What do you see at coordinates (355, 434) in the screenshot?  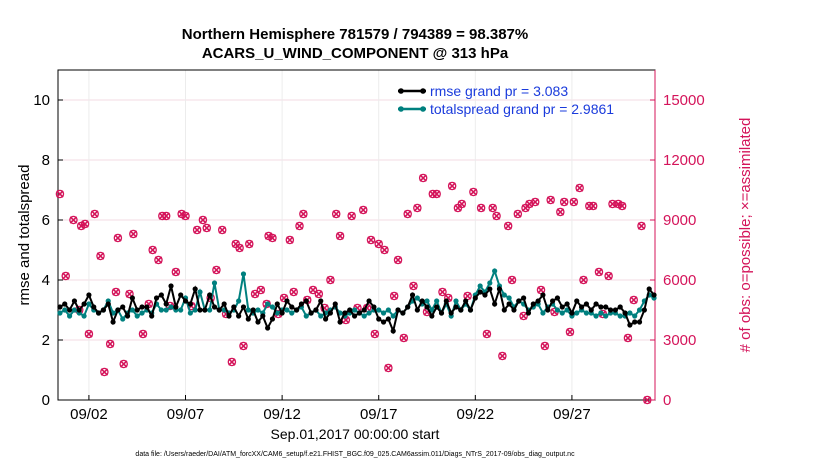 I see `x-axis-label: Sep.01,2017 00:00:00 start` at bounding box center [355, 434].